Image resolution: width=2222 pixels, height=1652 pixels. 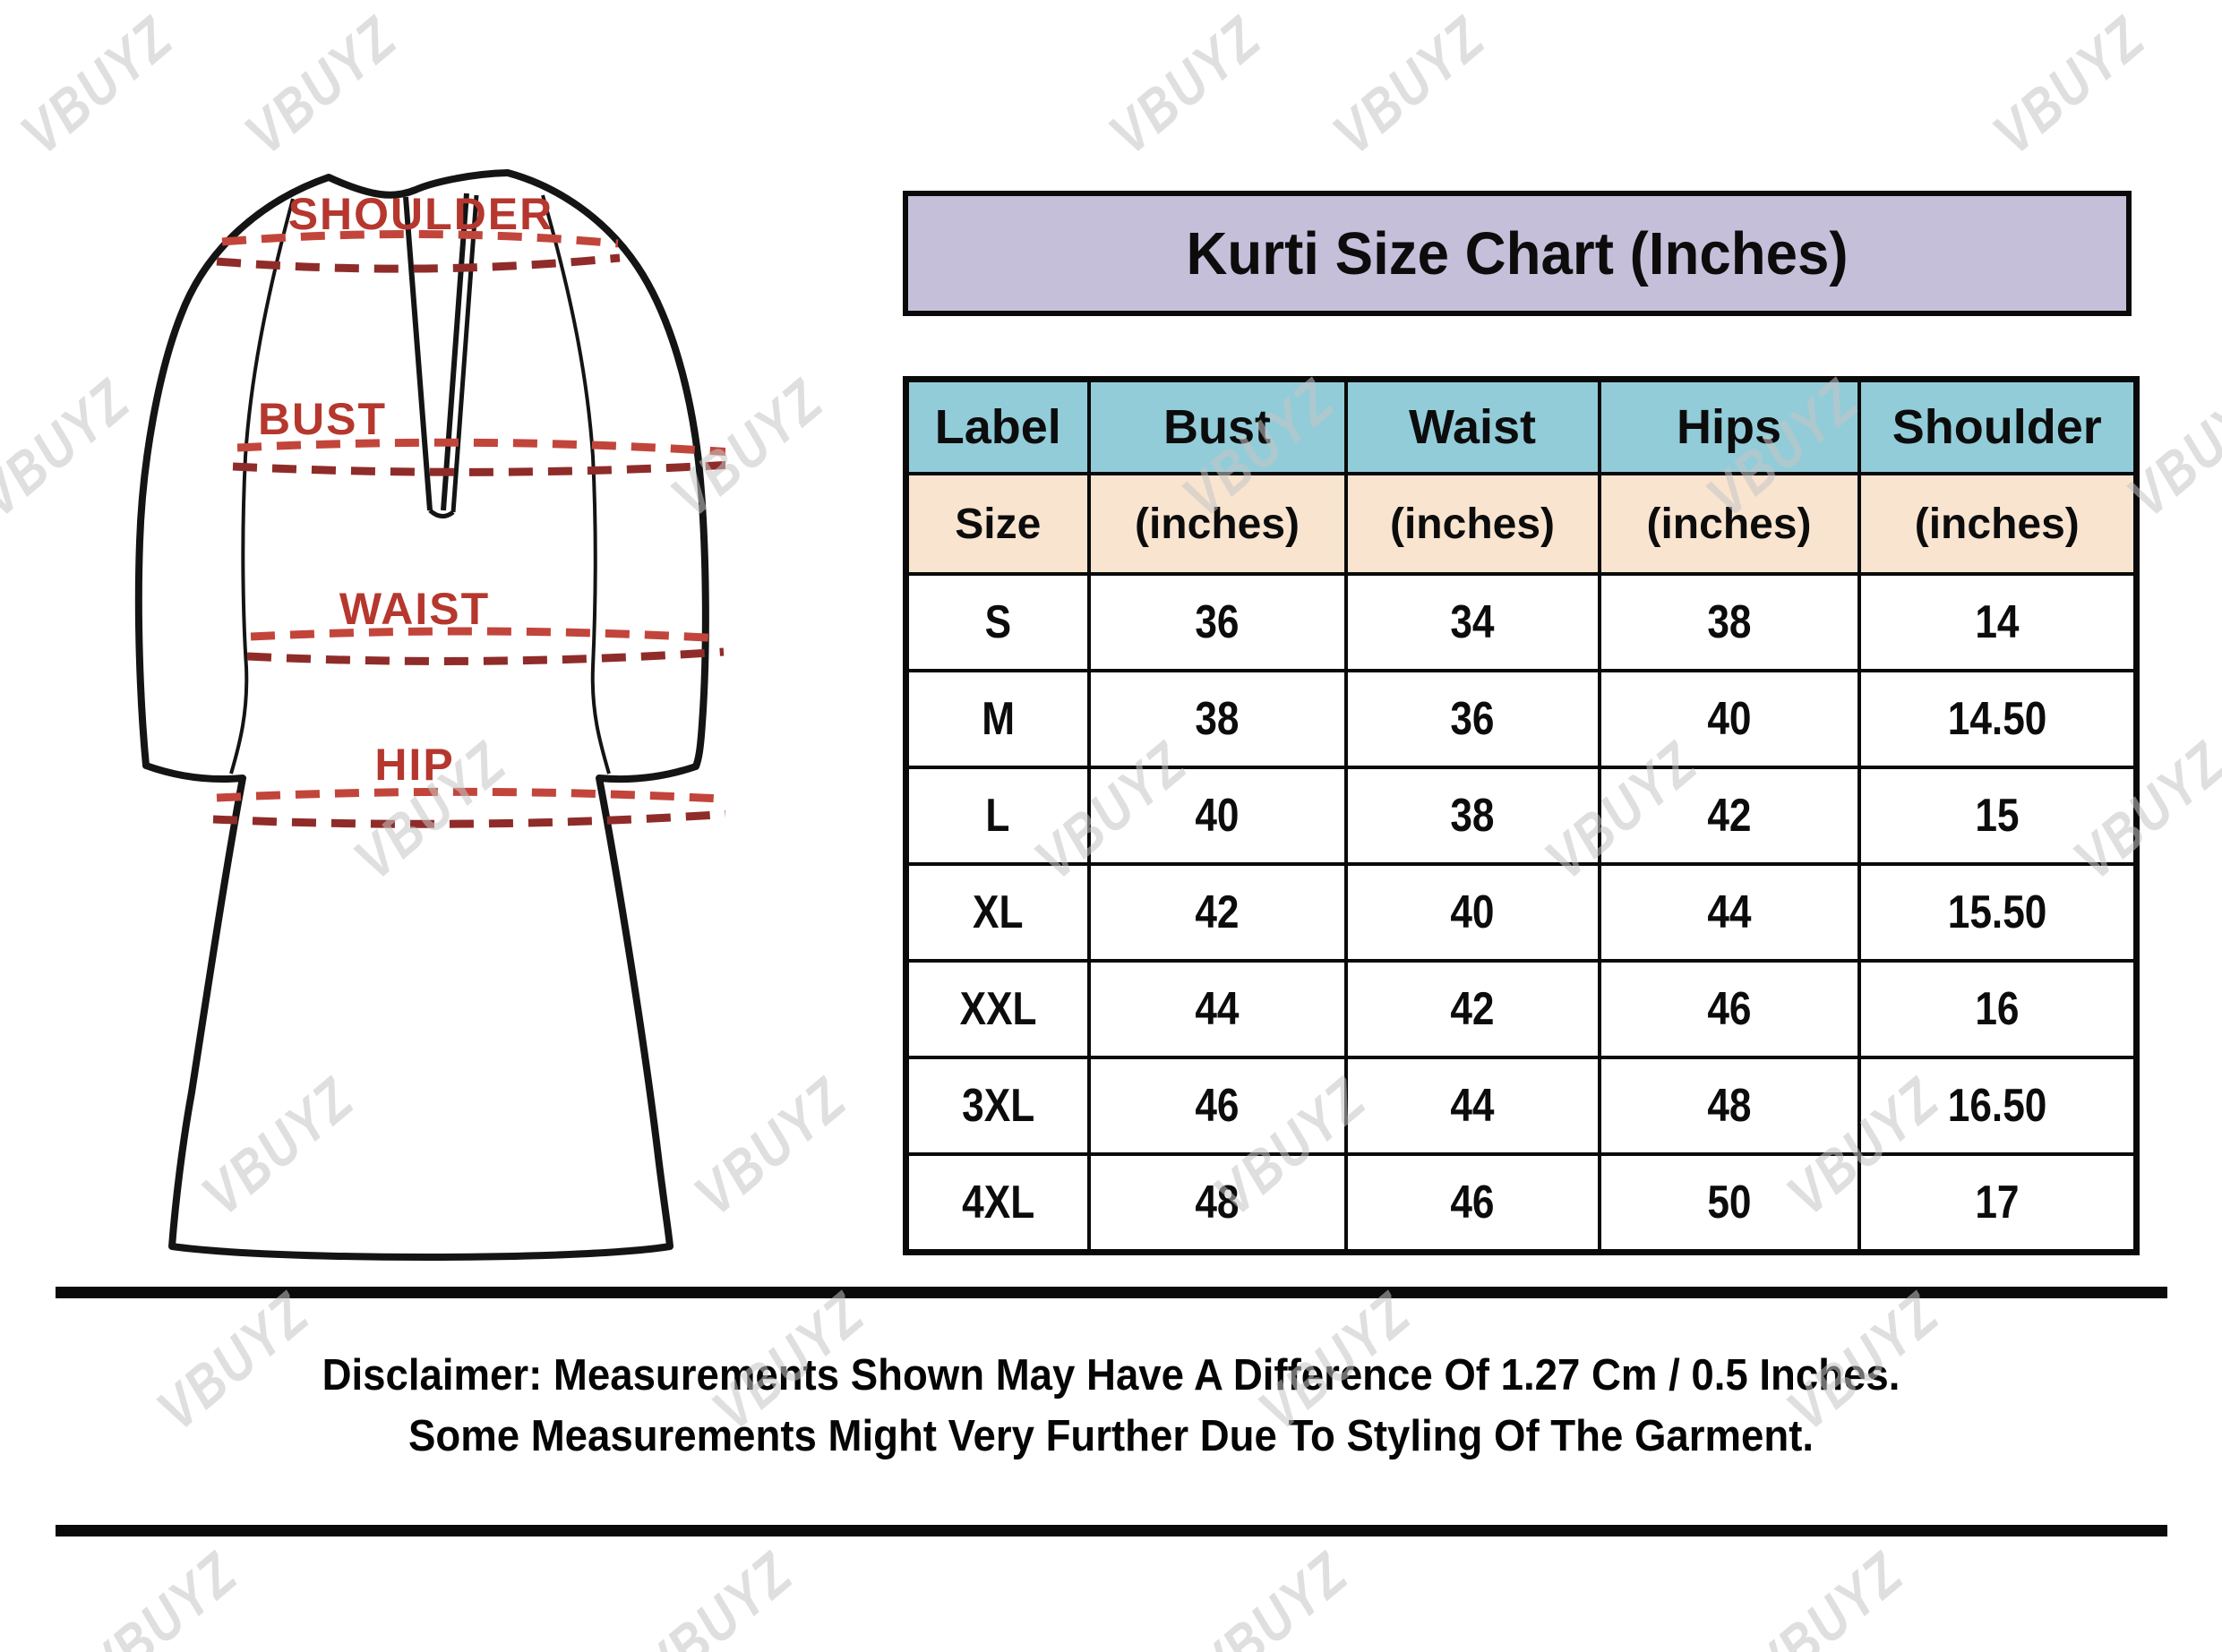 I want to click on table-row: S 36 34 38 14, so click(x=1521, y=622).